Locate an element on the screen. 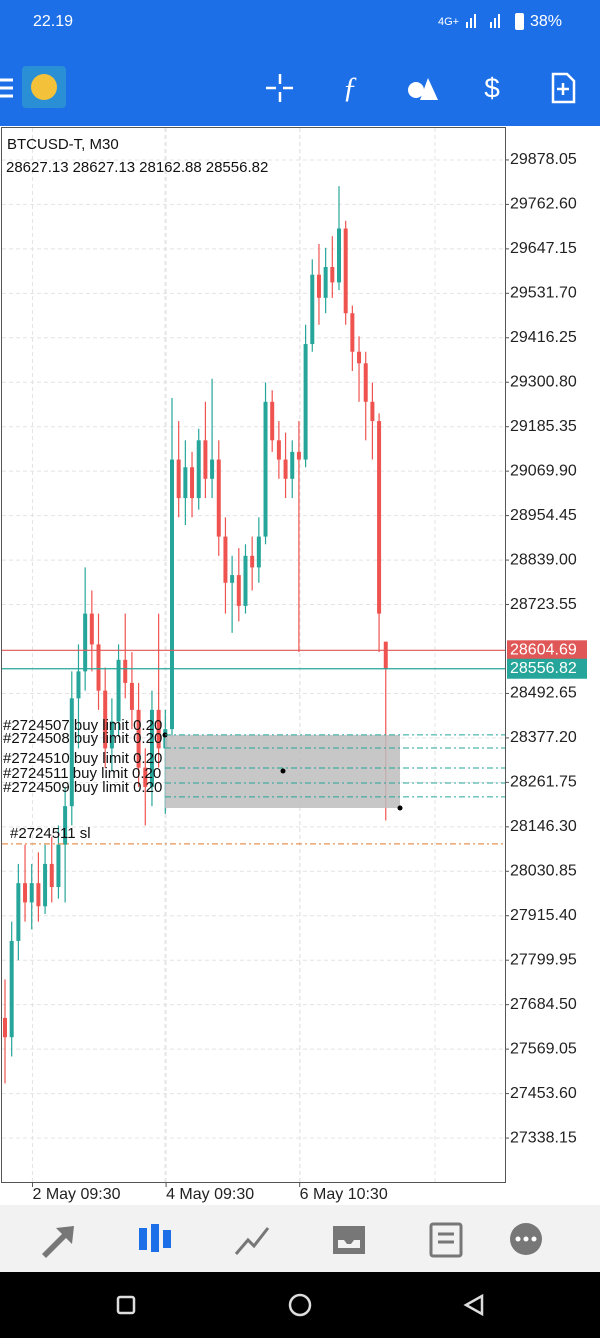 The image size is (600, 1343). ohlc-value: 28627.13 is located at coordinates (104, 167).